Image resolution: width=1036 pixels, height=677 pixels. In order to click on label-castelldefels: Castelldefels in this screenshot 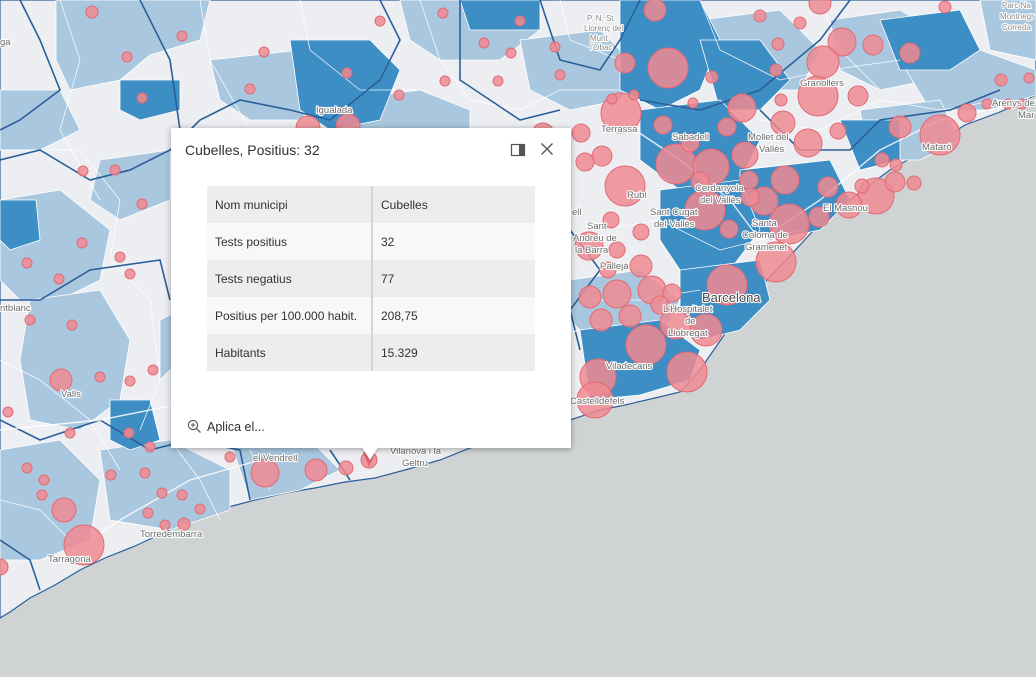, I will do `click(597, 401)`.